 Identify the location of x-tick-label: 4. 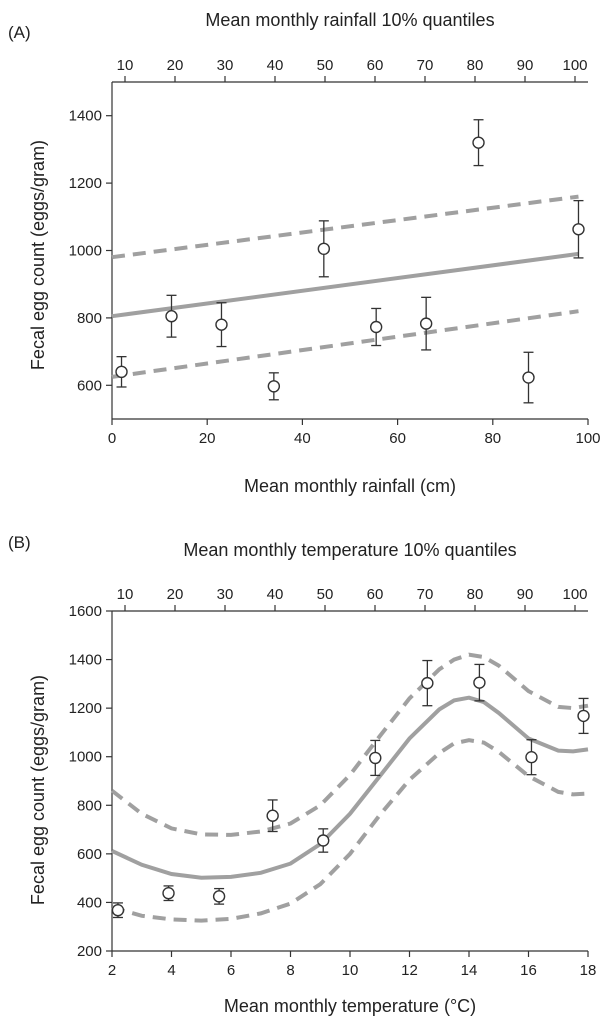
(171, 970).